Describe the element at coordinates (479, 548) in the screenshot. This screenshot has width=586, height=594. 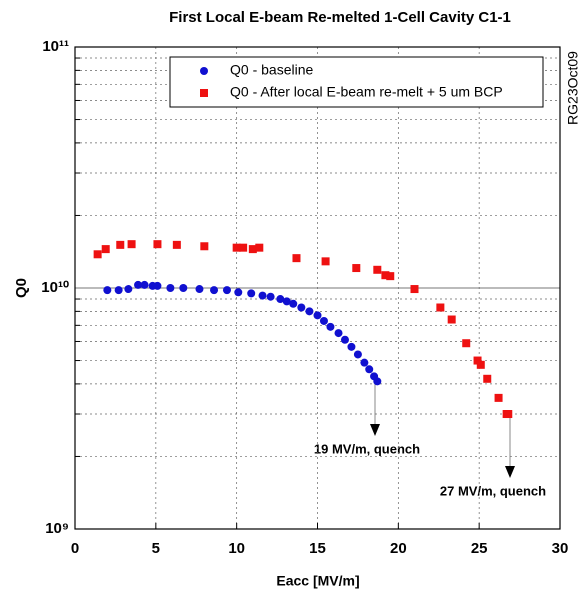
I see `x-tick-label: 25` at that location.